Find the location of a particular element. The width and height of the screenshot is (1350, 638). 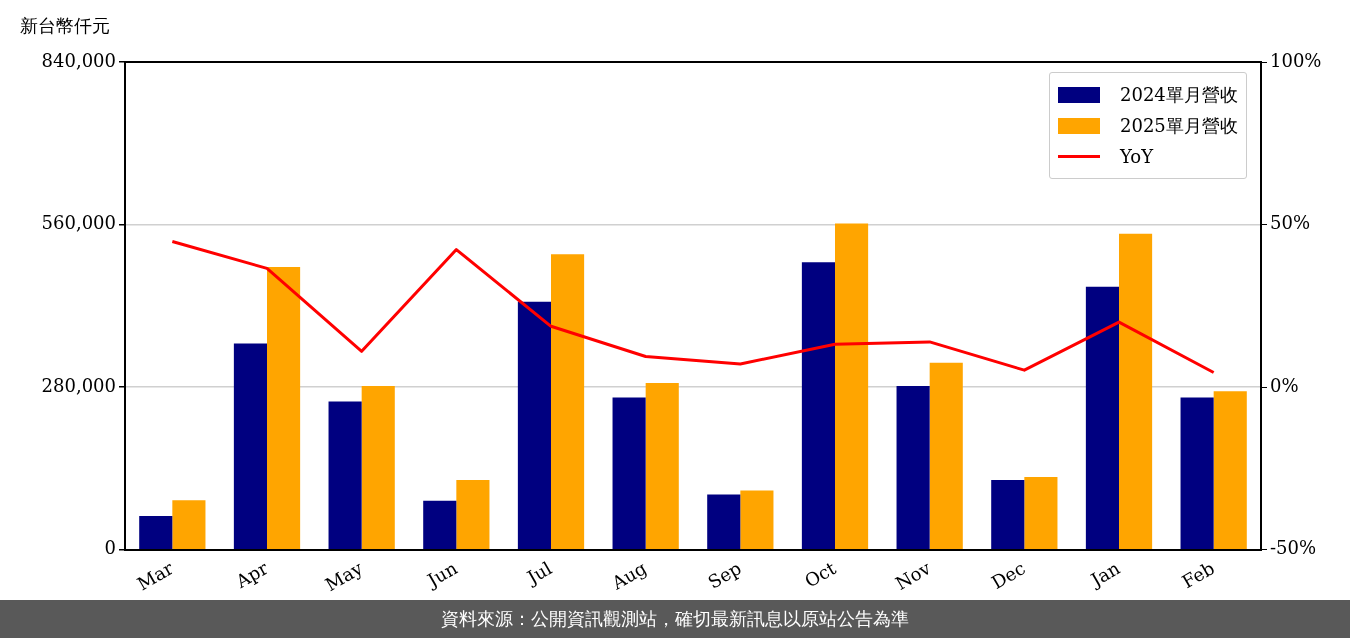

x-tick-label: Apr is located at coordinates (251, 575).